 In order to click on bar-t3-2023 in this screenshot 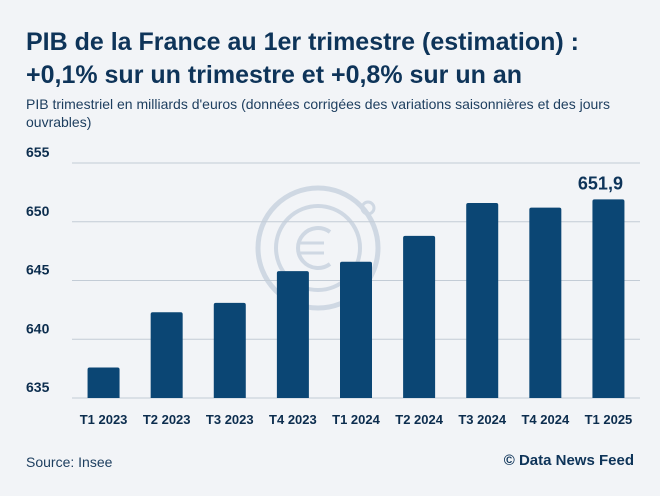, I will do `click(229, 350)`.